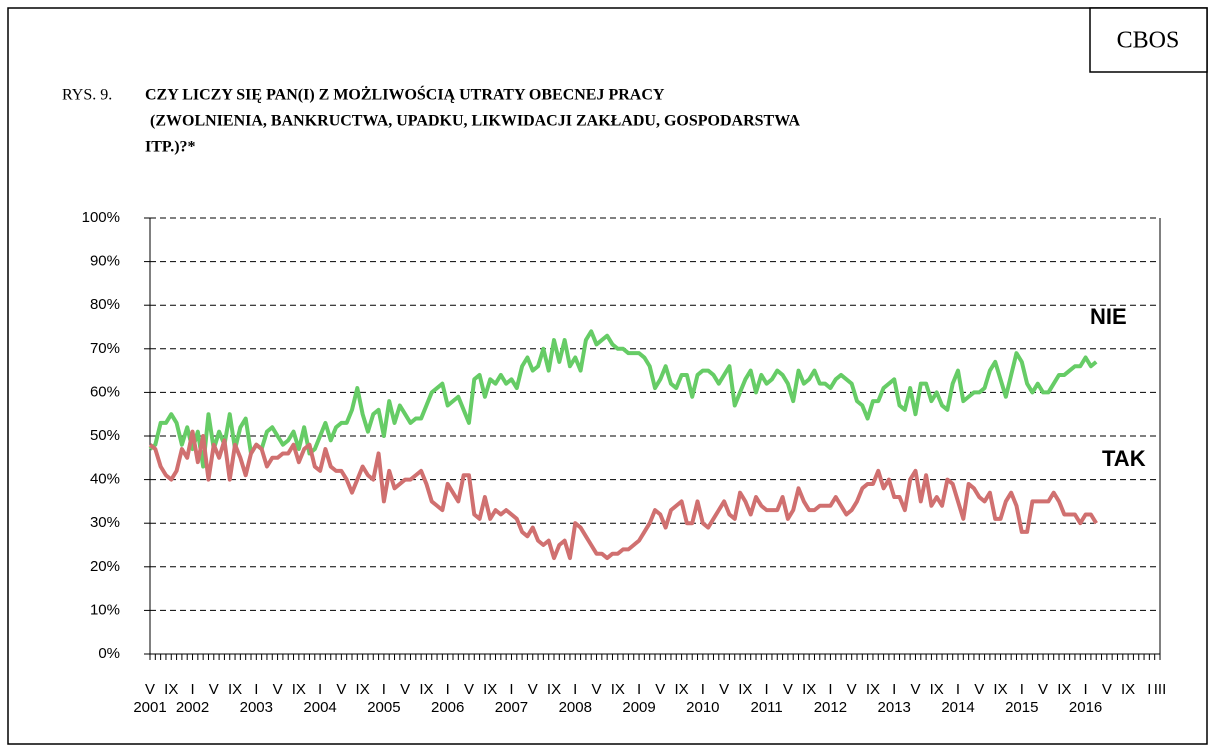 The height and width of the screenshot is (751, 1208). Describe the element at coordinates (383, 707) in the screenshot. I see `x-year-label: 2005` at that location.